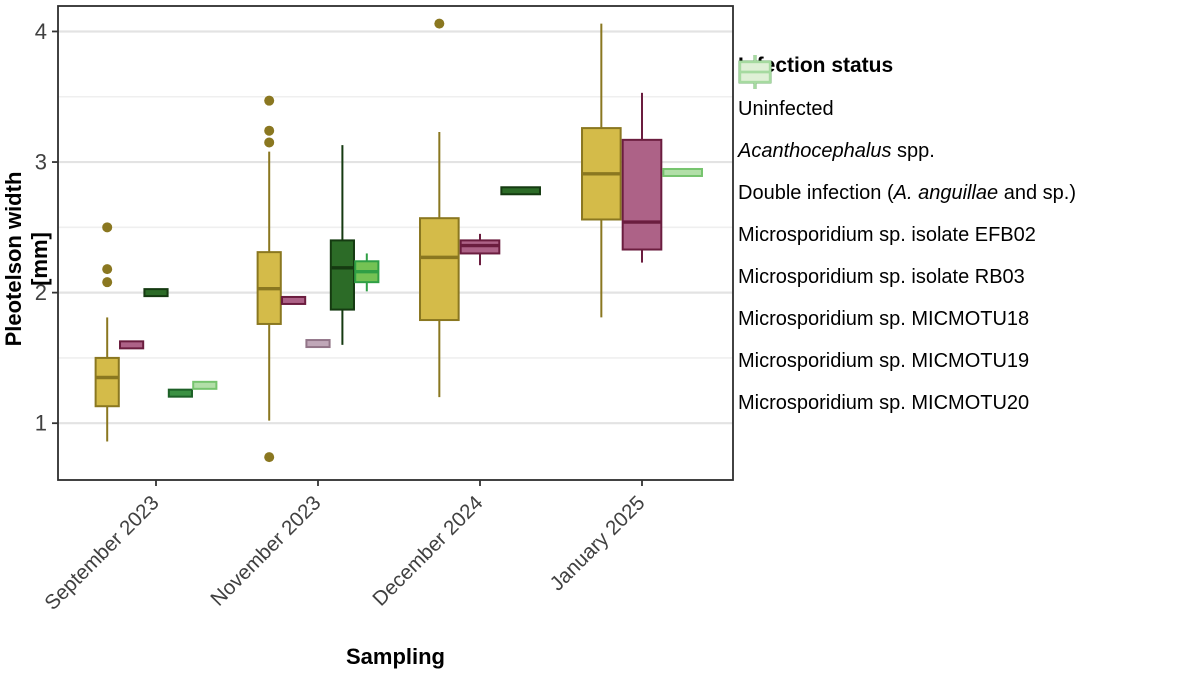 This screenshot has width=1200, height=681. I want to click on legend-item-acantho: Acanthocephalus spp., so click(968, 113).